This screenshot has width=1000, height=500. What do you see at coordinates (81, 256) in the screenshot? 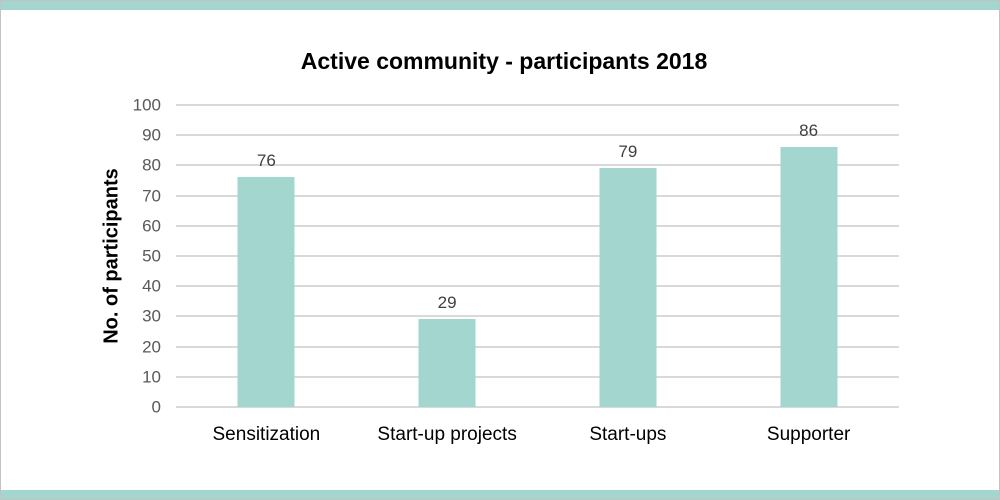
I see `y-axis-ticks: 0 10 20 30 40 50 60 70 80 90 100` at bounding box center [81, 256].